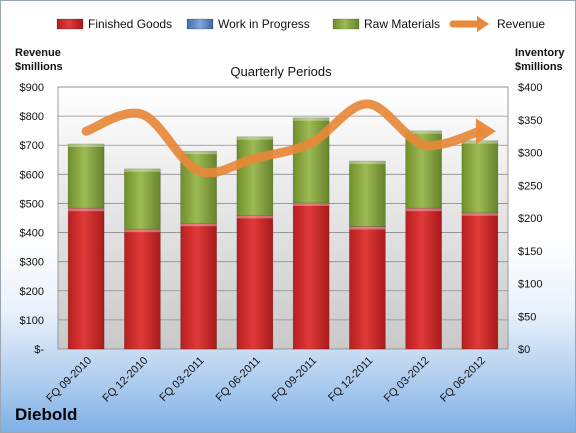 Image resolution: width=576 pixels, height=433 pixels. What do you see at coordinates (39, 350) in the screenshot?
I see `left-tick-label: $-` at bounding box center [39, 350].